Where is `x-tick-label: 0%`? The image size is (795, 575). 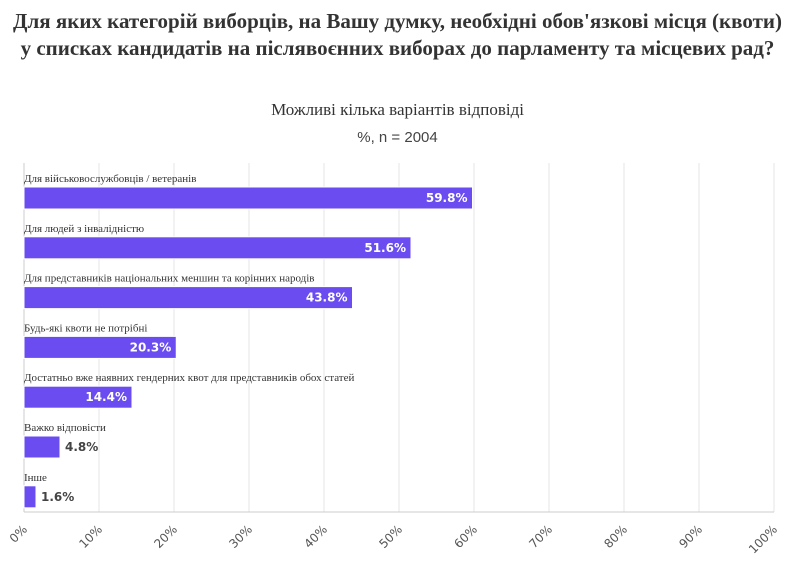
x-tick-label: 0% is located at coordinates (18, 533).